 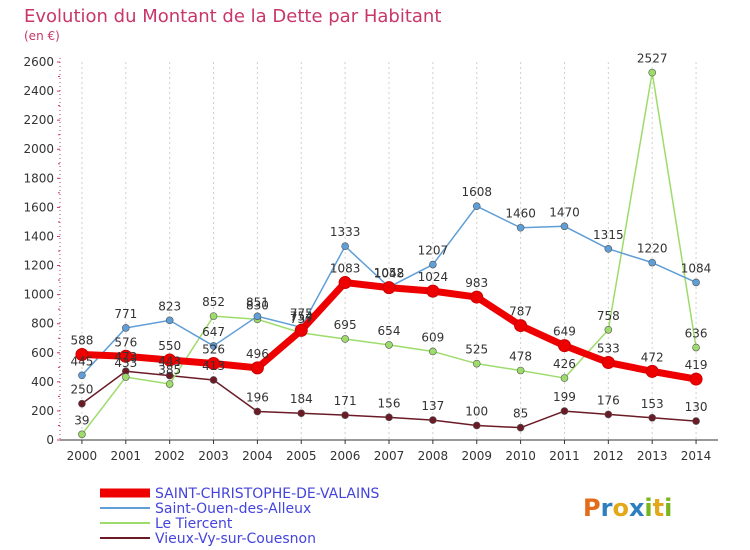 I want to click on data-label-le-tiercent: 433, so click(x=125, y=363).